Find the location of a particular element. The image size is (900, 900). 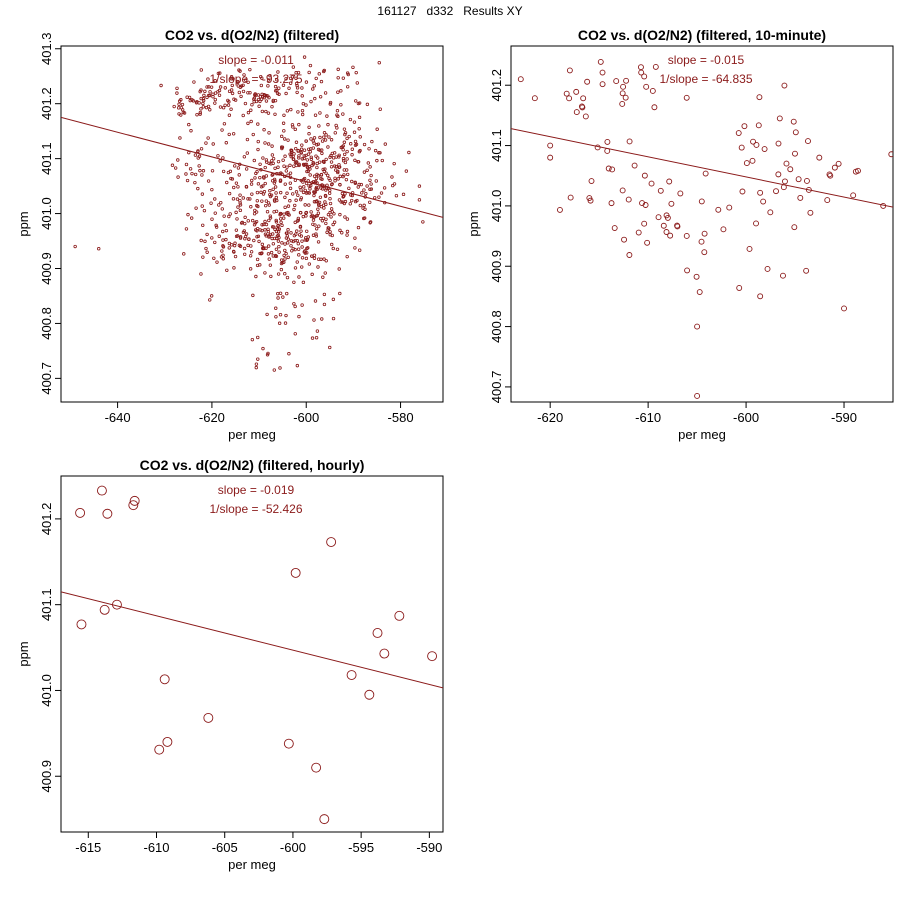

x-tick-label: -595 is located at coordinates (361, 847).